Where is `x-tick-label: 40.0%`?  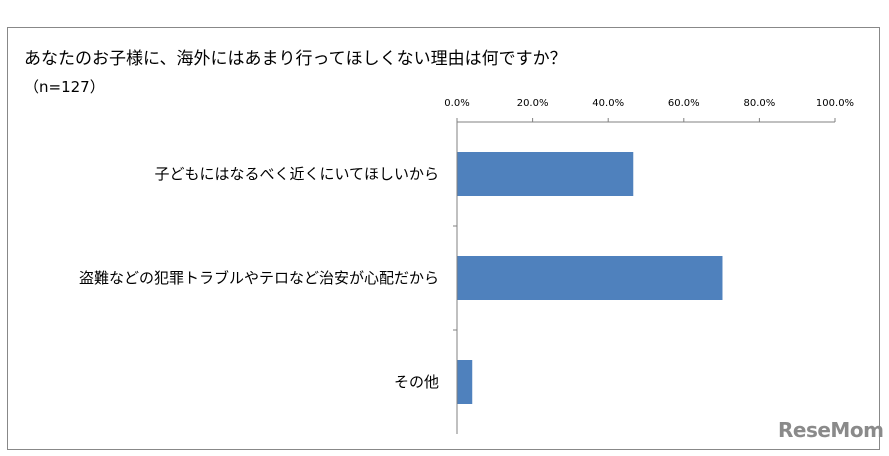
x-tick-label: 40.0% is located at coordinates (608, 103).